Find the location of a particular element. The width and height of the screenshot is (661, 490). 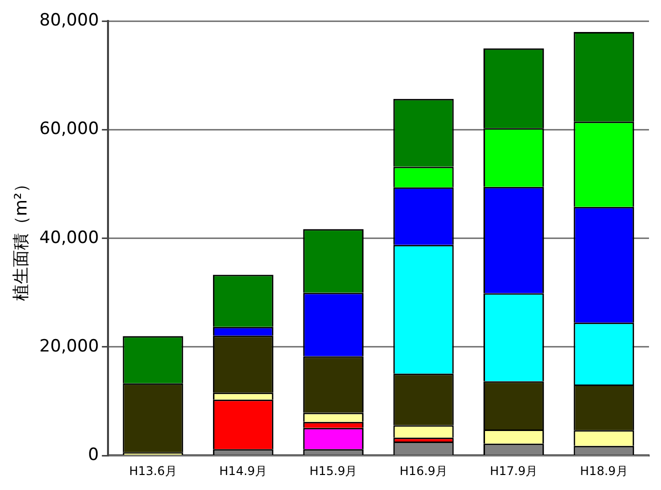

x-tick-label: H18.9月 is located at coordinates (604, 471).